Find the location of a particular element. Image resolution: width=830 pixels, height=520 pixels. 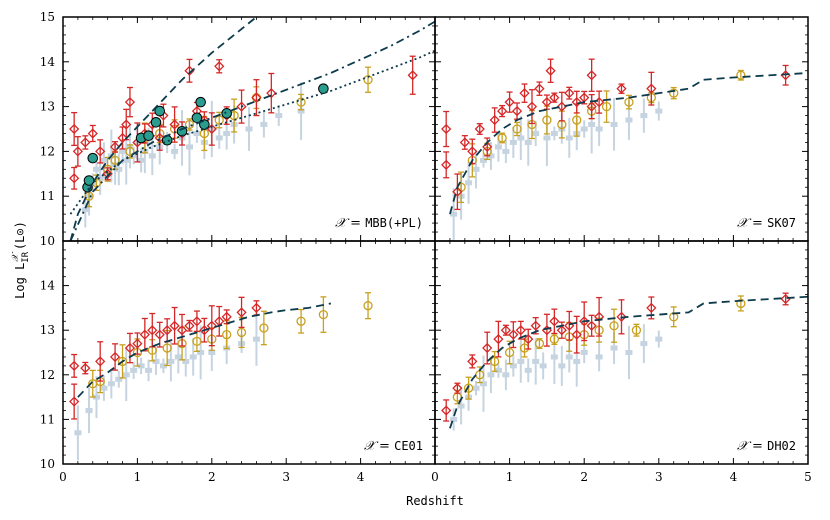

y-tick-label-bottom: 11 is located at coordinates (47, 419).